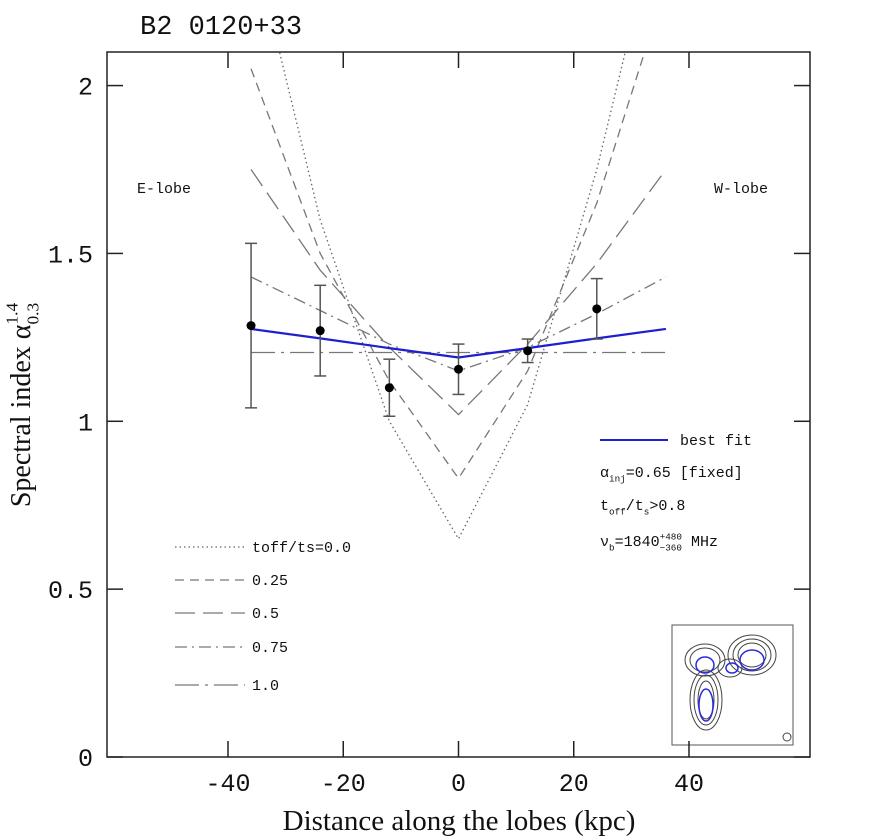 The image size is (872, 837). What do you see at coordinates (32, 314) in the screenshot?
I see `text-part: 0.3` at bounding box center [32, 314].